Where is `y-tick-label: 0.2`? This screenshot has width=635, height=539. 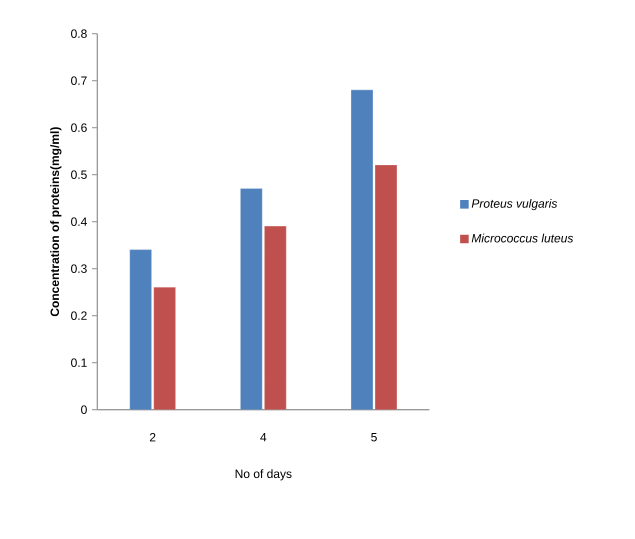
y-tick-label: 0.2 is located at coordinates (79, 315).